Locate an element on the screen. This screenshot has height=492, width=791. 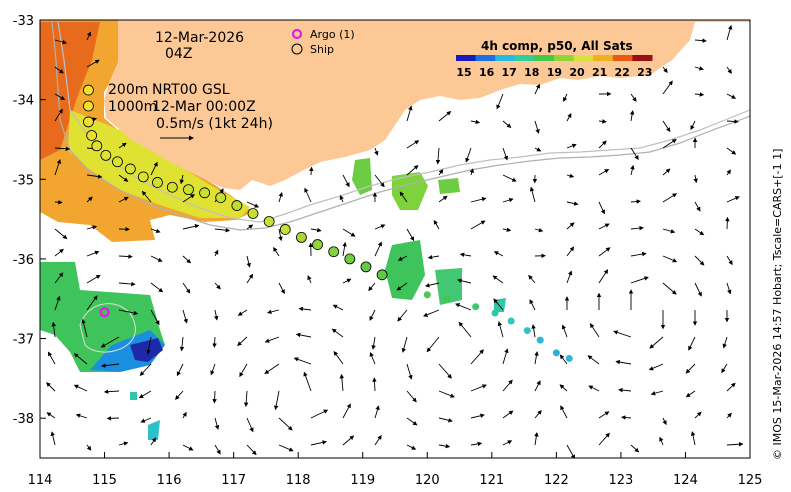
lon-tick-label: 125 is located at coordinates (750, 480).